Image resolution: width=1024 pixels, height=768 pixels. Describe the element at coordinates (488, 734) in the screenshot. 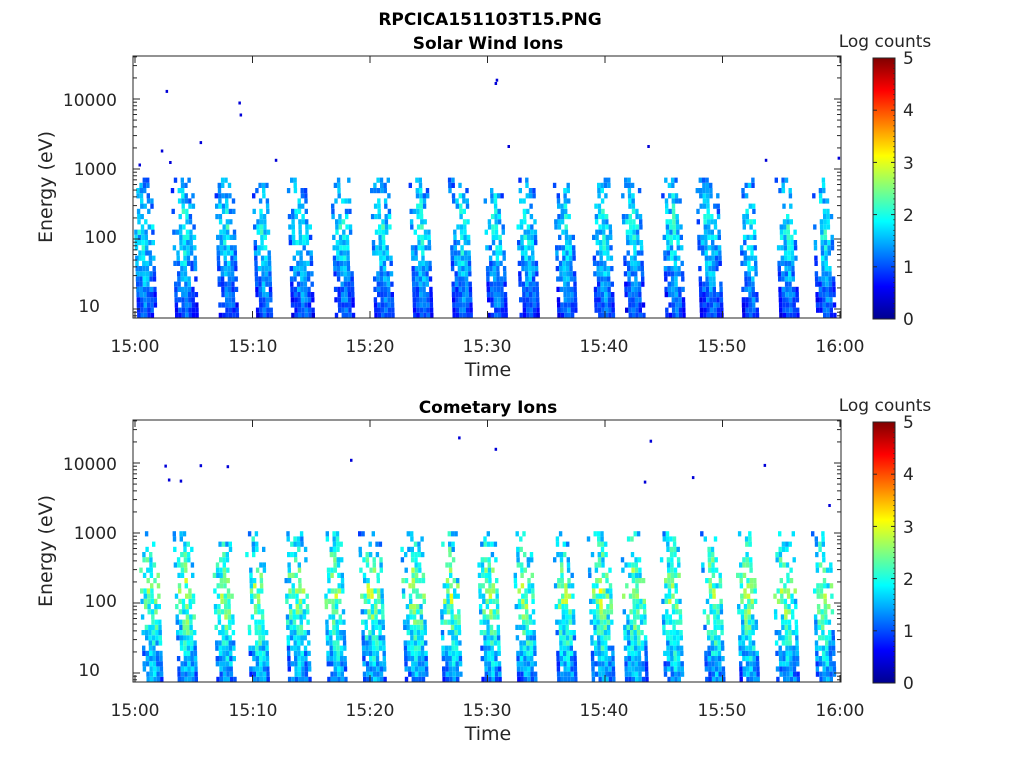

I see `panel2-xlabel: Time` at that location.